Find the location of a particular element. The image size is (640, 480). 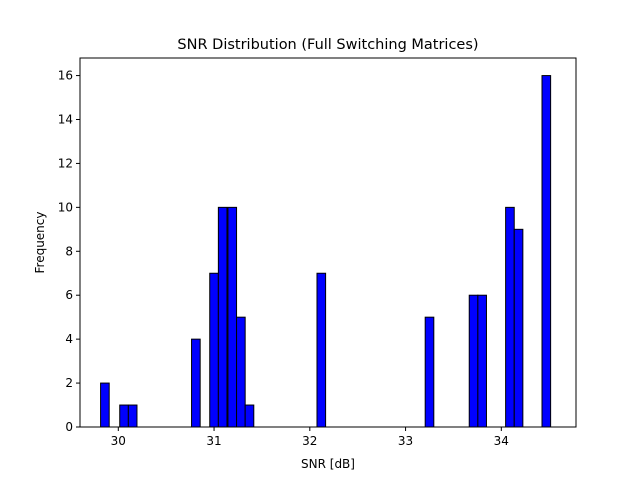

x-tick-label-4: 34 is located at coordinates (501, 441).